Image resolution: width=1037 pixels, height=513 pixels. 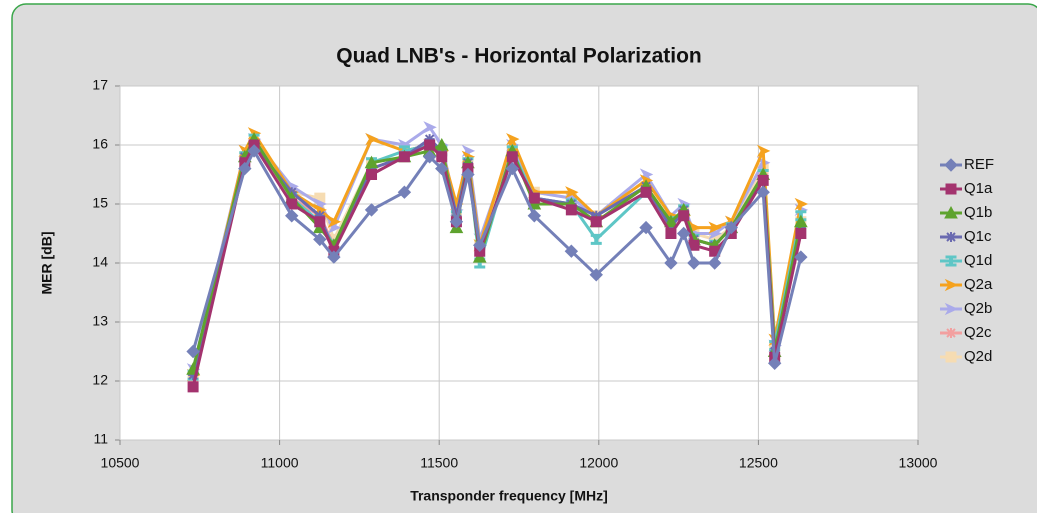 I want to click on y-tick-label: 13, so click(x=100, y=321).